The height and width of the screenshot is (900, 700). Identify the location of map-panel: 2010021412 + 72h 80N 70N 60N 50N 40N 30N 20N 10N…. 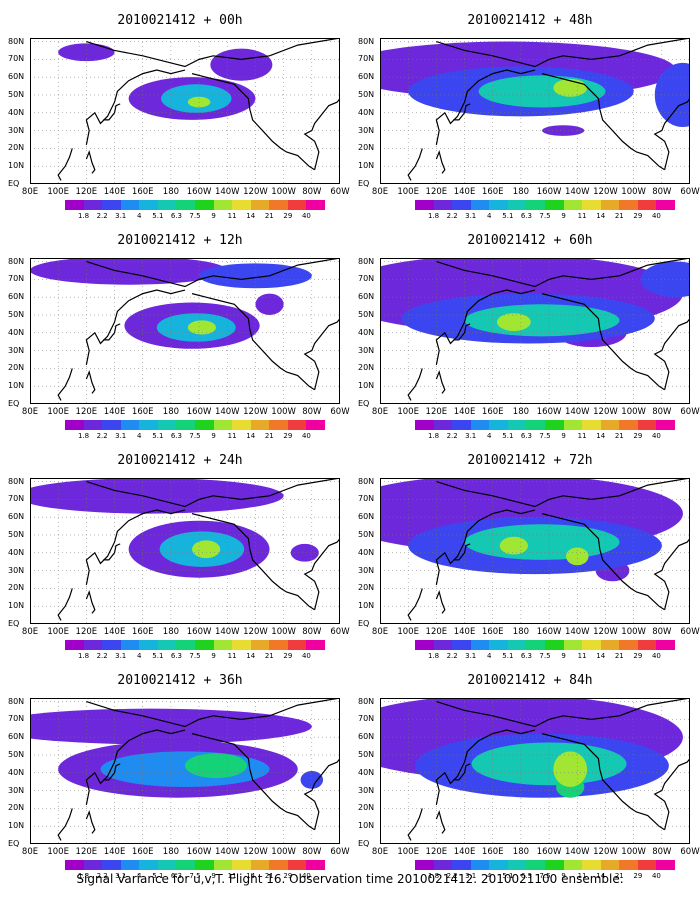
(529, 555).